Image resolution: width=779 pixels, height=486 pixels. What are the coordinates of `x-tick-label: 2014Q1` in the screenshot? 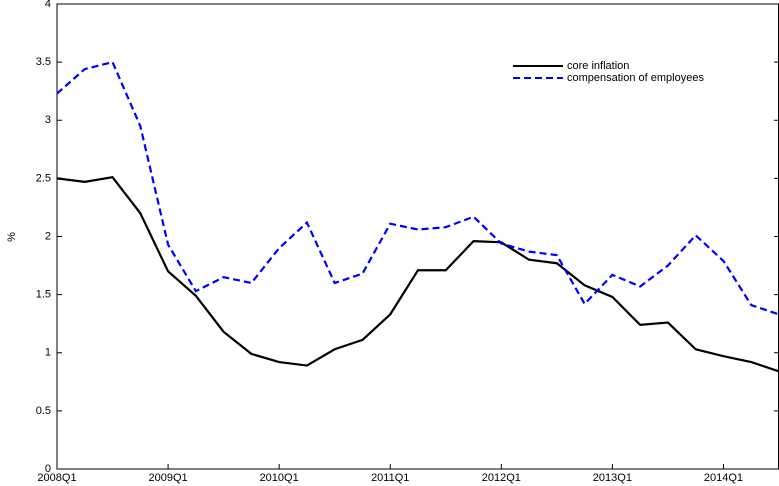 It's located at (723, 478).